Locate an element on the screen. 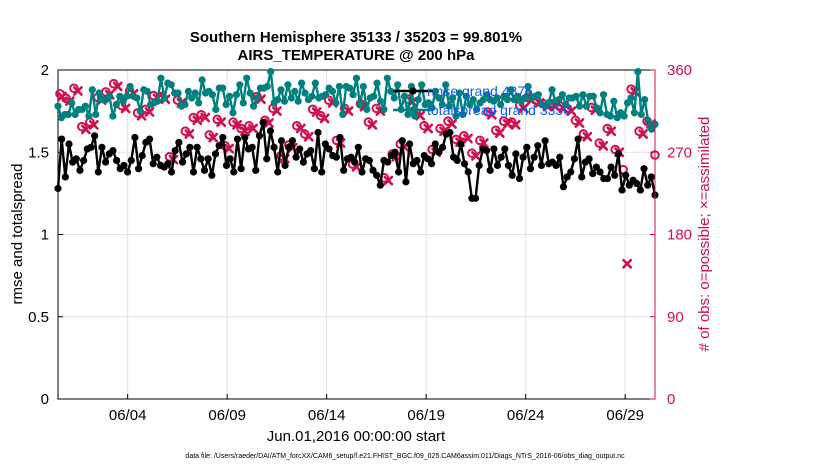 The width and height of the screenshot is (830, 470). legend-marker is located at coordinates (413, 91).